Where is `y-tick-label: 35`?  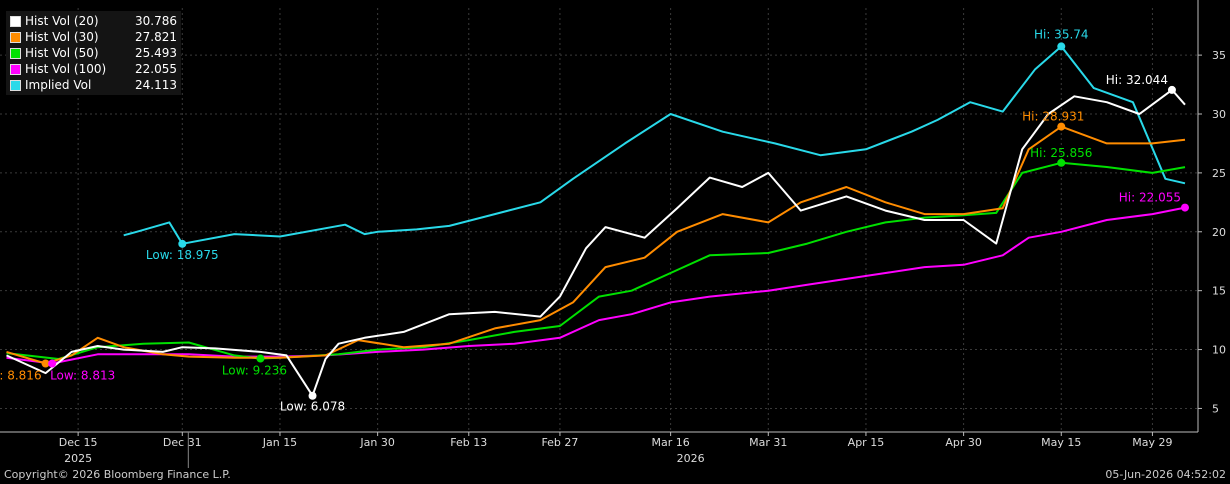 y-tick-label: 35 is located at coordinates (1219, 55).